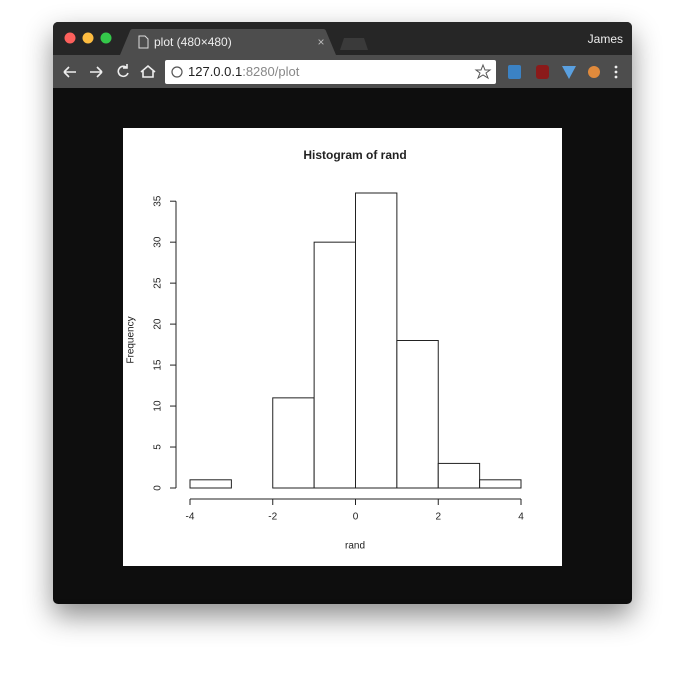 This screenshot has height=676, width=686. What do you see at coordinates (143, 42) in the screenshot?
I see `tab-icon` at bounding box center [143, 42].